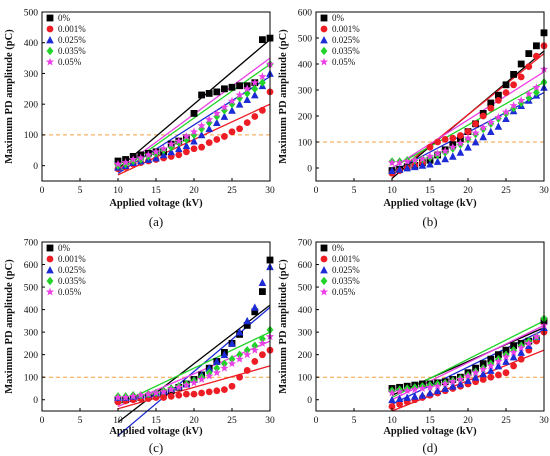 Image resolution: width=550 pixels, height=456 pixels. I want to click on x-tick-label: 20, so click(194, 191).